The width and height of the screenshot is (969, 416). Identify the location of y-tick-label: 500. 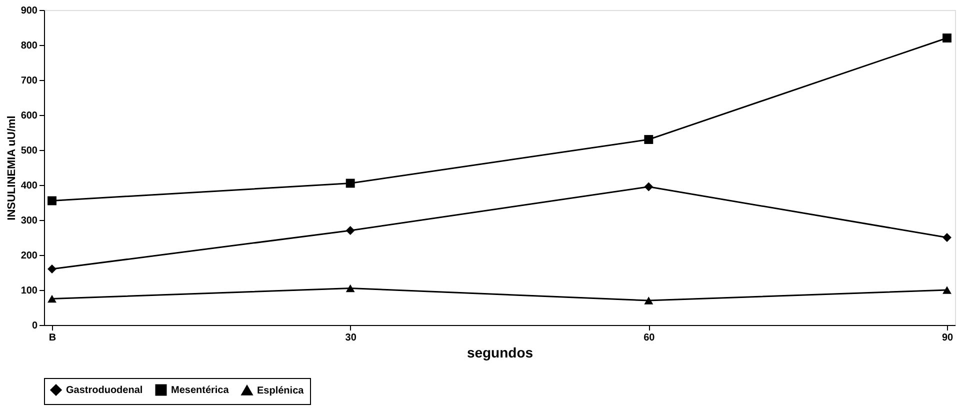
(29, 151).